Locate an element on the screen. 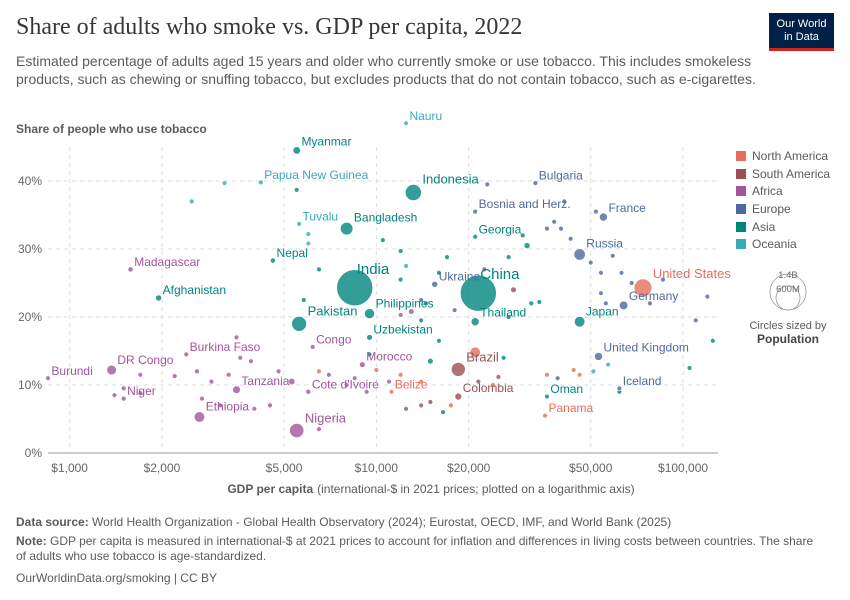 This screenshot has height=600, width=850. point-united-kingdom is located at coordinates (598, 356).